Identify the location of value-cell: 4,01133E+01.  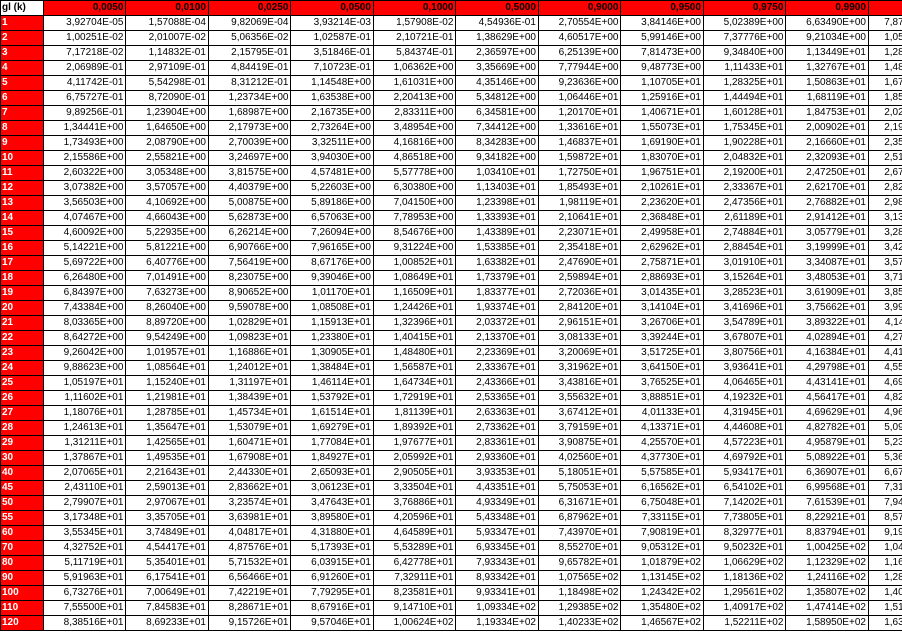
(662, 413).